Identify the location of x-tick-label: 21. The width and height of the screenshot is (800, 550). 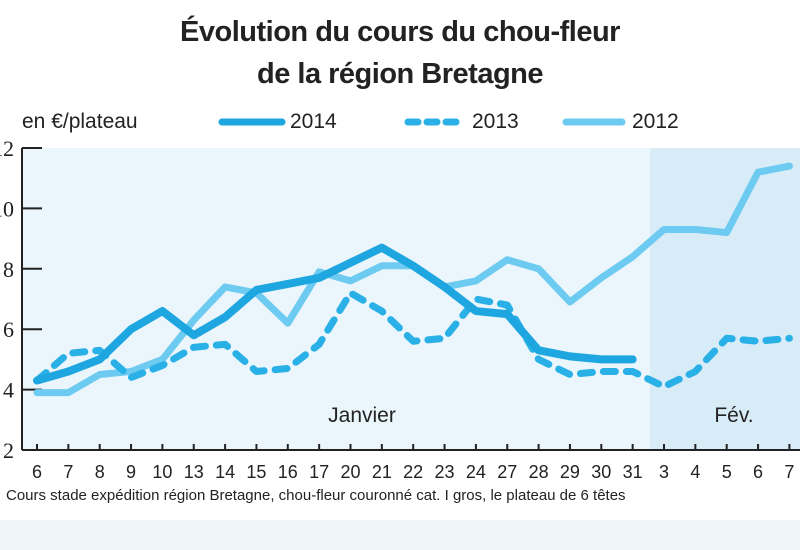
(382, 472).